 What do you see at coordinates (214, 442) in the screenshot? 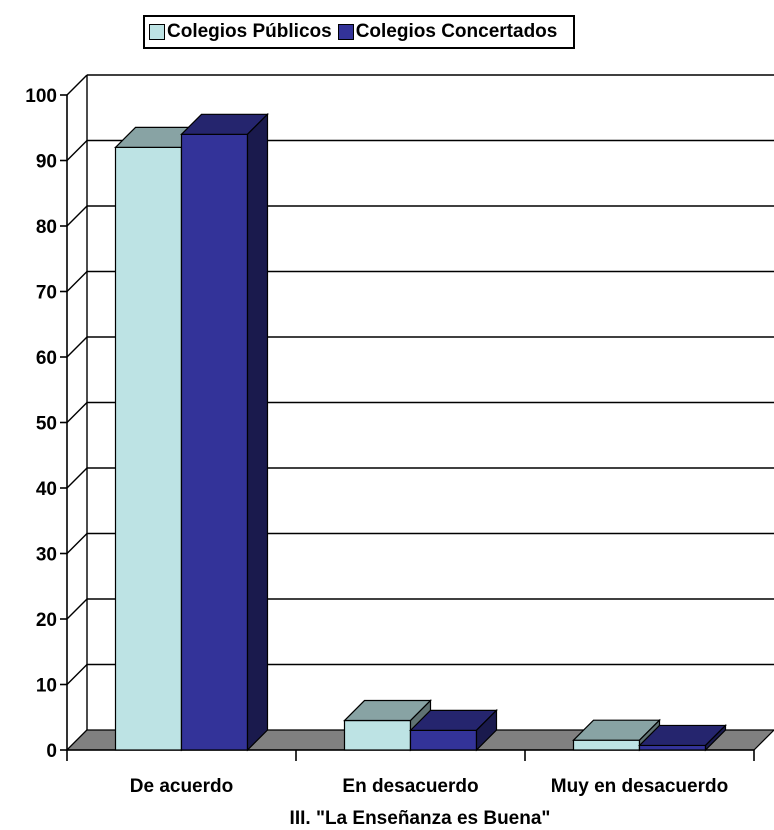
I see `bar-0-1-front` at bounding box center [214, 442].